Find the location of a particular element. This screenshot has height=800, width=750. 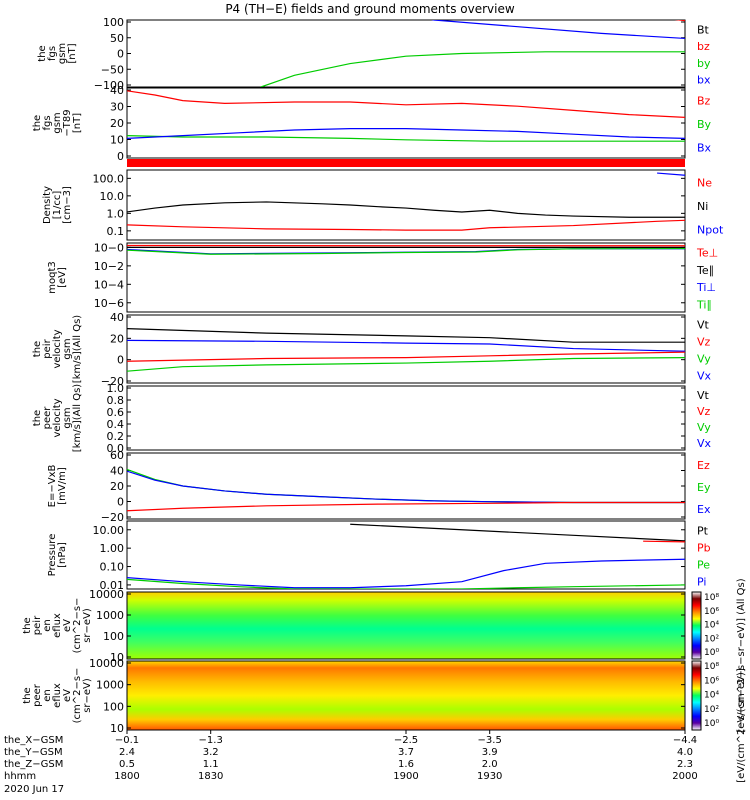

quality-flag-bar is located at coordinates (406, 163).